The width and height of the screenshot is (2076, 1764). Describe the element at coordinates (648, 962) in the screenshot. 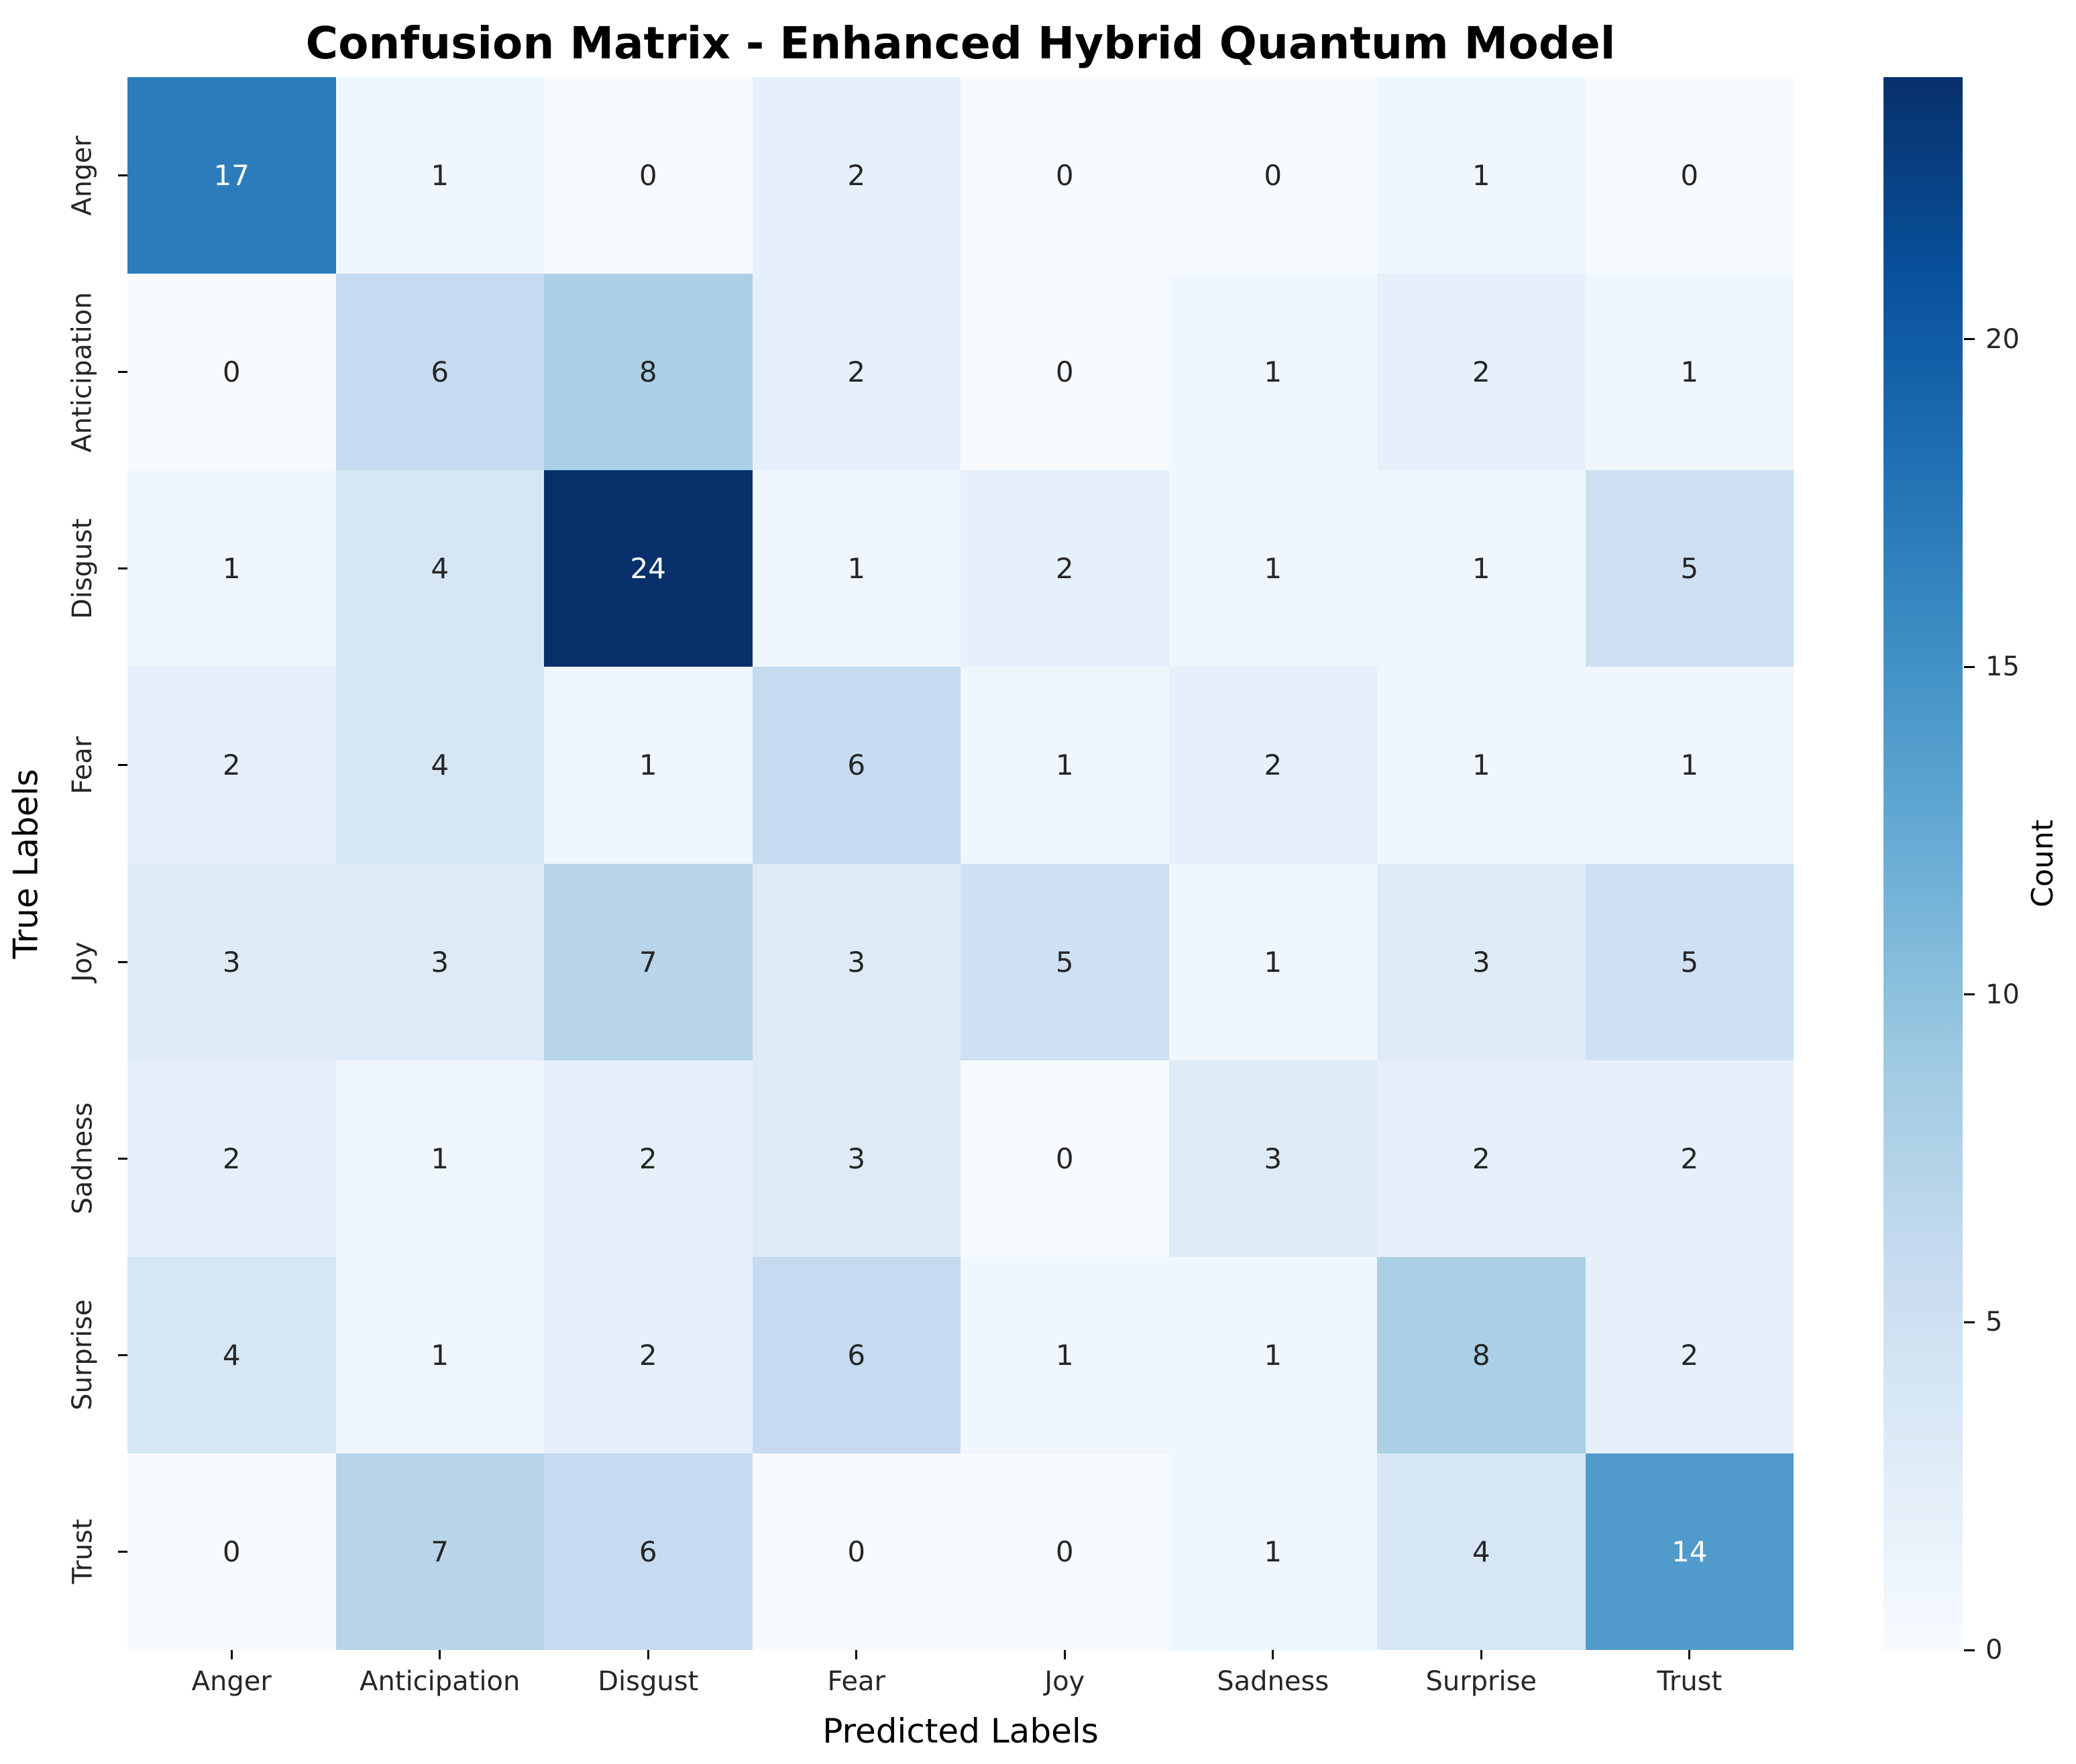

I see `heatmap-cell: 7` at that location.